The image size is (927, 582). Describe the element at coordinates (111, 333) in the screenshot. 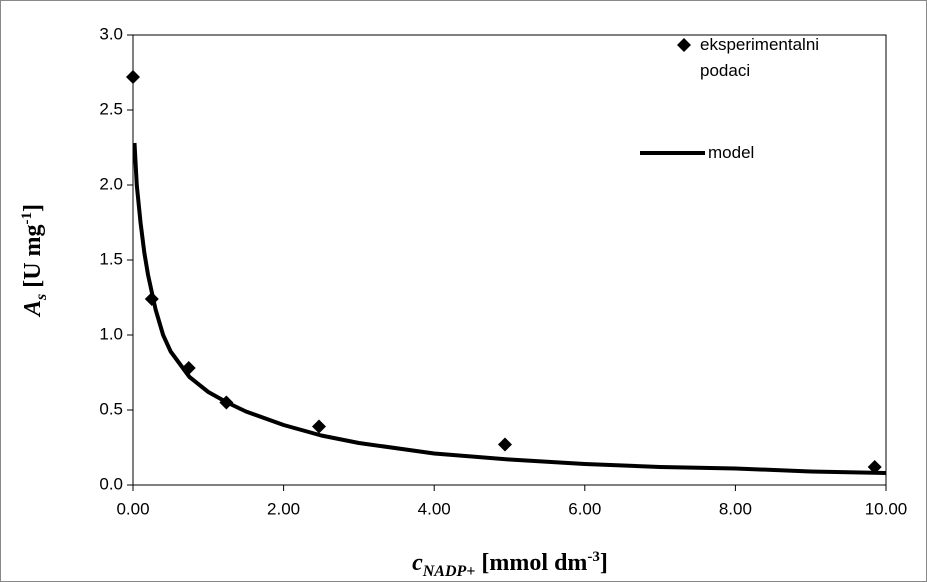

I see `y-tick-label: 1.0` at that location.